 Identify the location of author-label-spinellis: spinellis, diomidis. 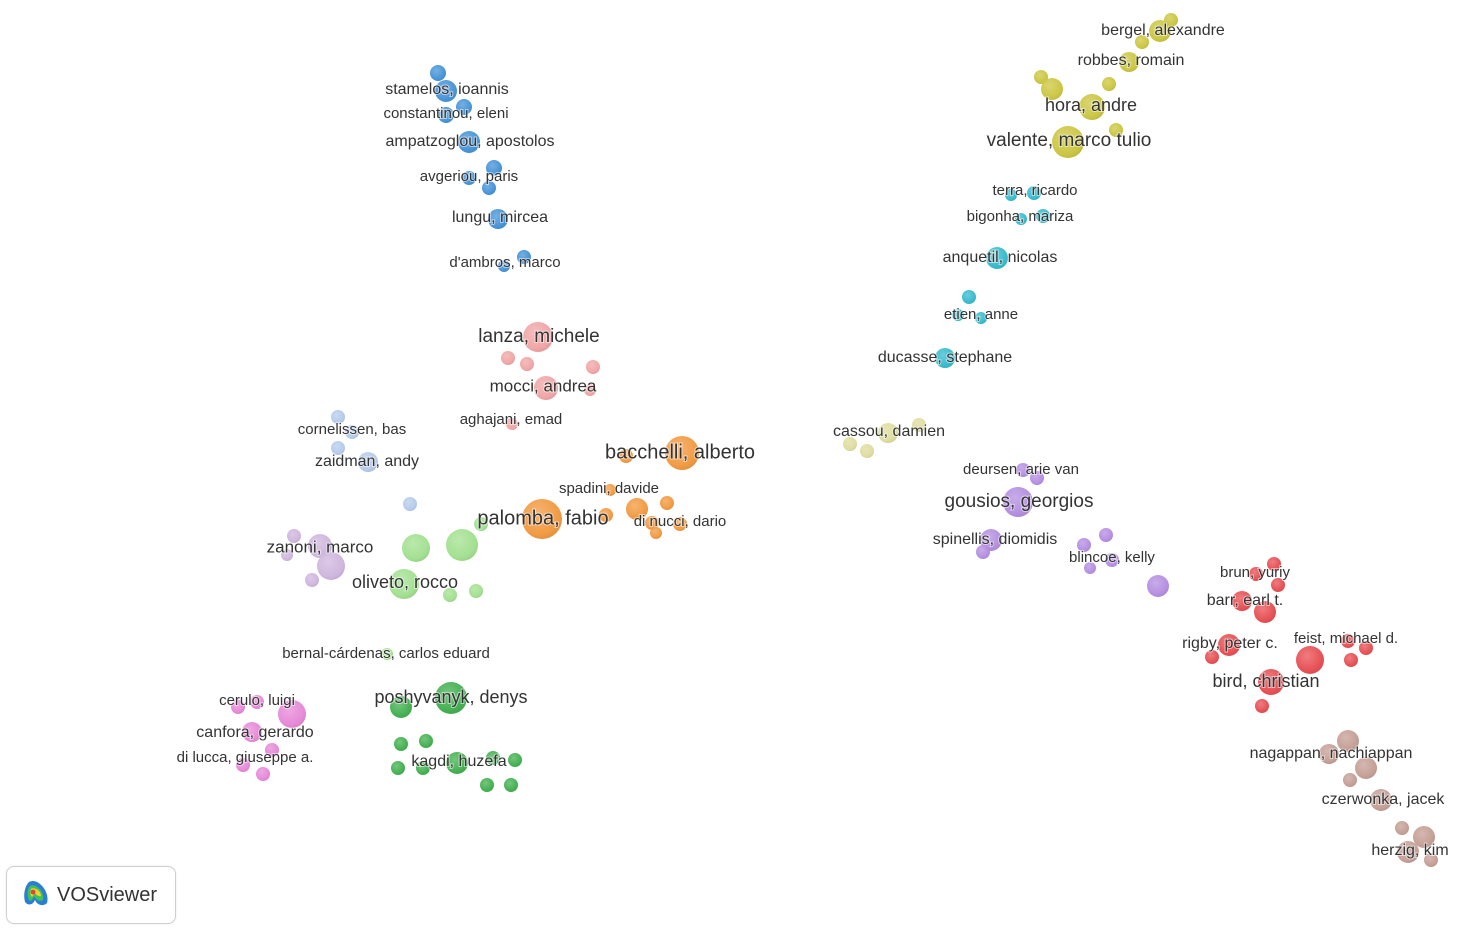
(995, 539).